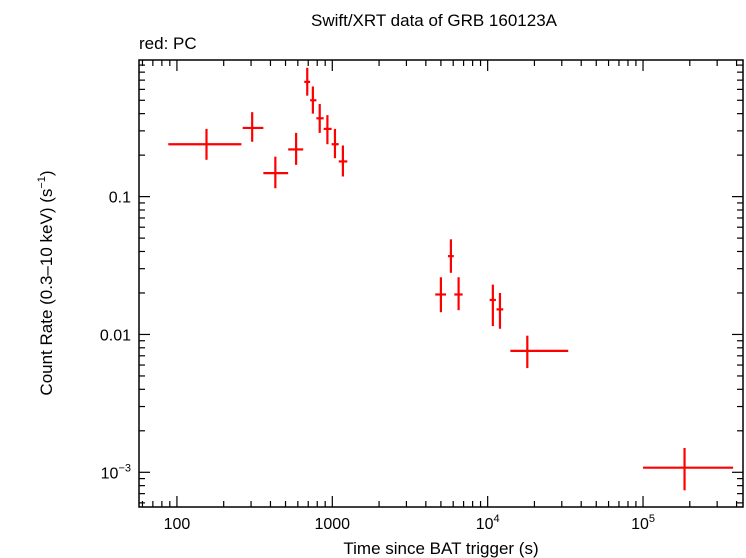 The image size is (746, 558). Describe the element at coordinates (120, 198) in the screenshot. I see `y-tick-label: 0.1` at that location.